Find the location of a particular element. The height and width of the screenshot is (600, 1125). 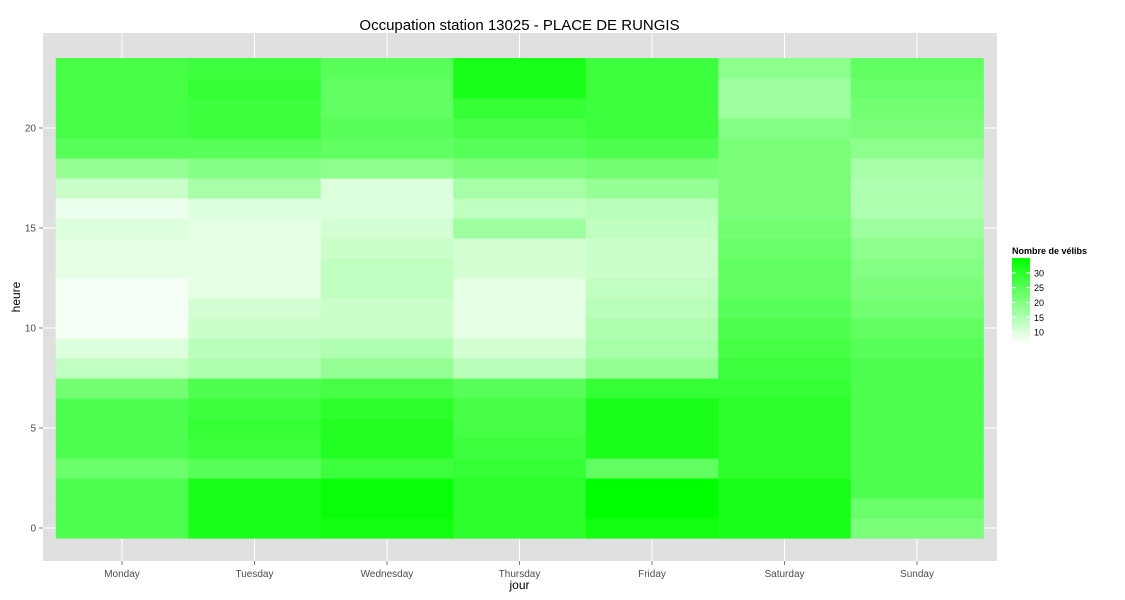

x-tick-label: Sunday is located at coordinates (917, 574).